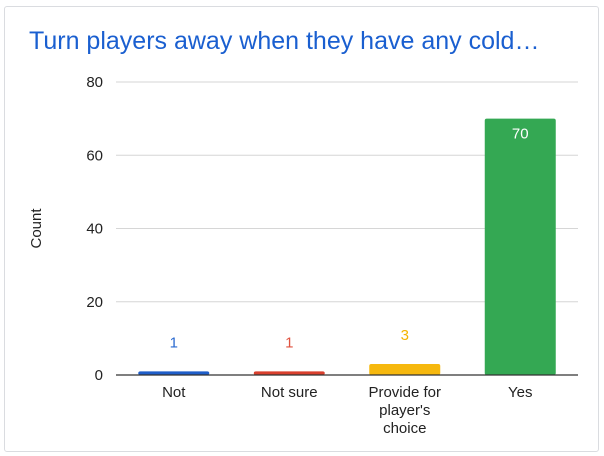 This screenshot has height=456, width=604. What do you see at coordinates (94, 155) in the screenshot?
I see `y-tick-label: 60` at bounding box center [94, 155].